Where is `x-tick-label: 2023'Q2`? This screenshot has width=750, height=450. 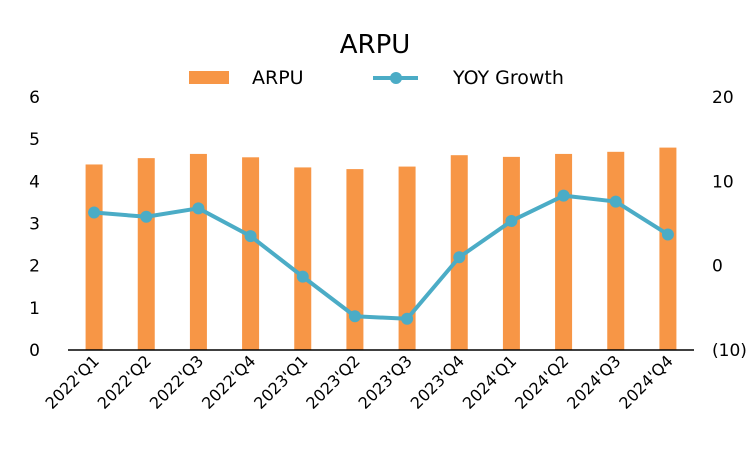 x-tick-label: 2023'Q2 is located at coordinates (332, 381).